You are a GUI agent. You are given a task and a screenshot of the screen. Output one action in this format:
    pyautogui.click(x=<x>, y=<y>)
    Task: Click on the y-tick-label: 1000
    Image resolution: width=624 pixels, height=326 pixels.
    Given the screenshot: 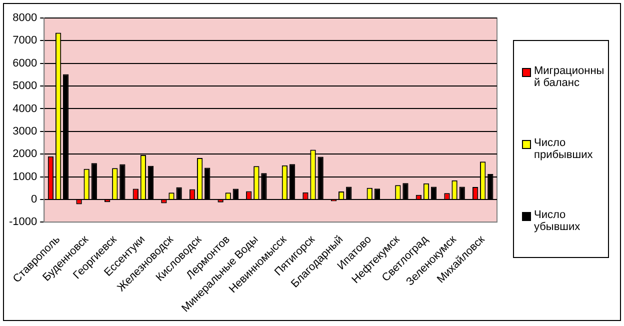 What is the action you would take?
    pyautogui.click(x=25, y=176)
    